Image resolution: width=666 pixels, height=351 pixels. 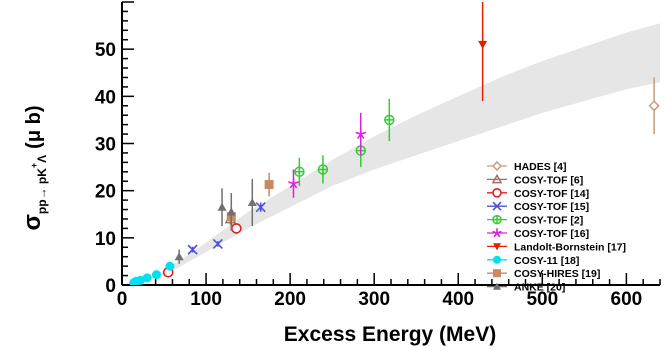 I want to click on legend-entry: COSY-TOF [6], so click(x=535, y=179).